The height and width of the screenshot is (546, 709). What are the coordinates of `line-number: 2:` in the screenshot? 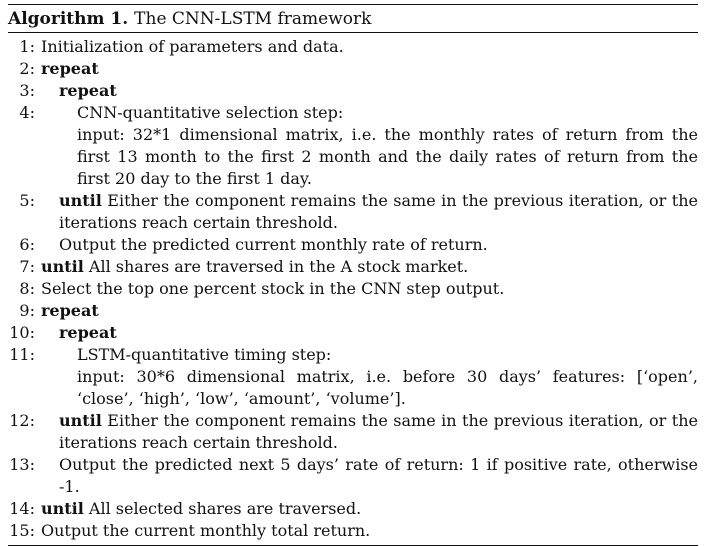 It's located at (27, 68).